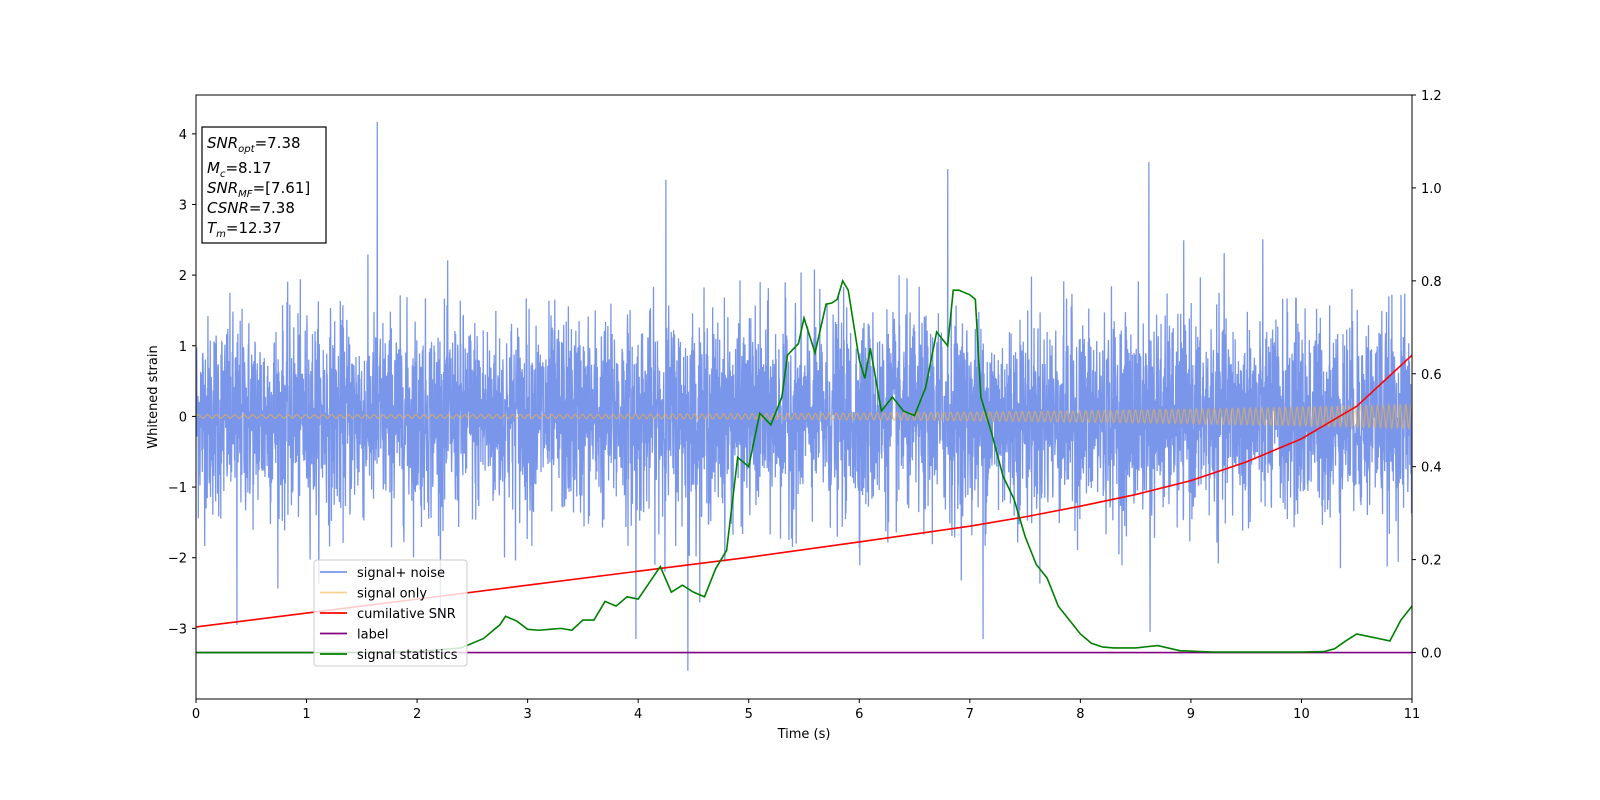 The image size is (1600, 800). Describe the element at coordinates (406, 614) in the screenshot. I see `legend-label: cumilative SNR` at that location.